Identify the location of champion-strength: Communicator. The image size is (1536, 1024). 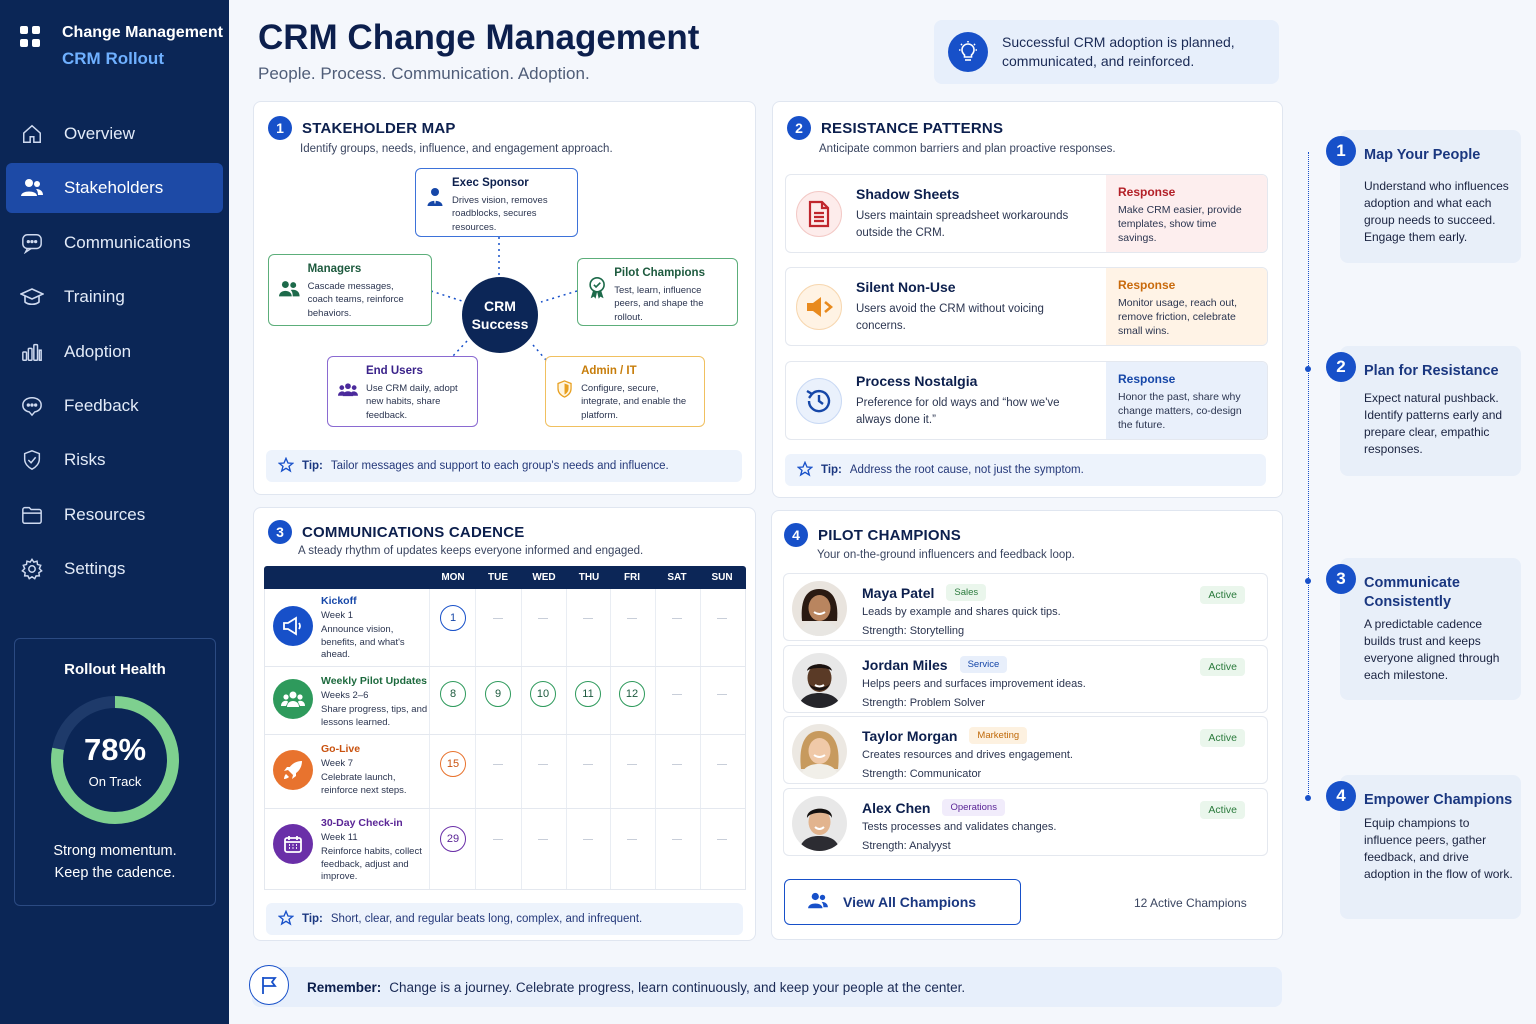
(945, 774).